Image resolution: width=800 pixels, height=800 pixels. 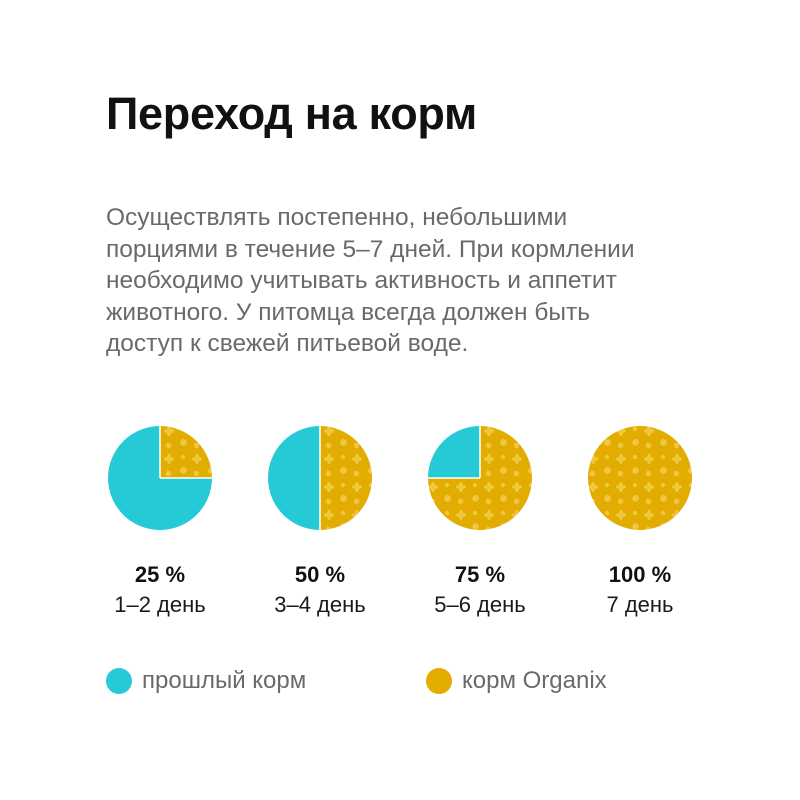 I want to click on legend: прошлый корм корм Organix, so click(x=400, y=682).